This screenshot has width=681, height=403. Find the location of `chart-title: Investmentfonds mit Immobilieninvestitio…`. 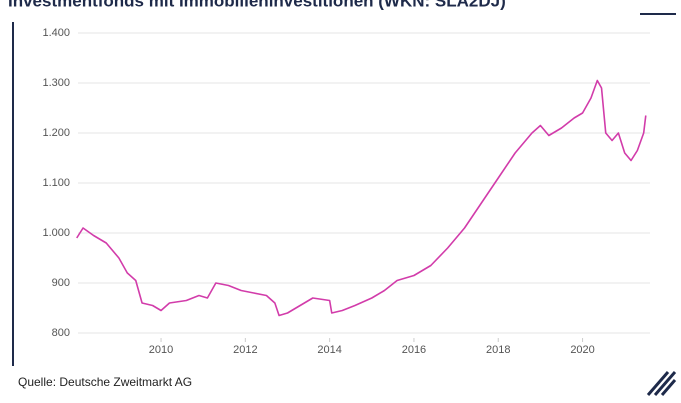

chart-title: Investmentfonds mit Immobilieninvestitio… is located at coordinates (257, 5).